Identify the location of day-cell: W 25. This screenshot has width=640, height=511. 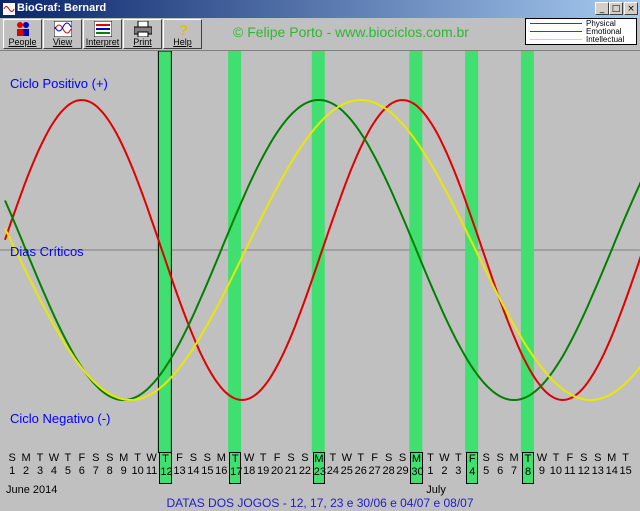
(347, 464).